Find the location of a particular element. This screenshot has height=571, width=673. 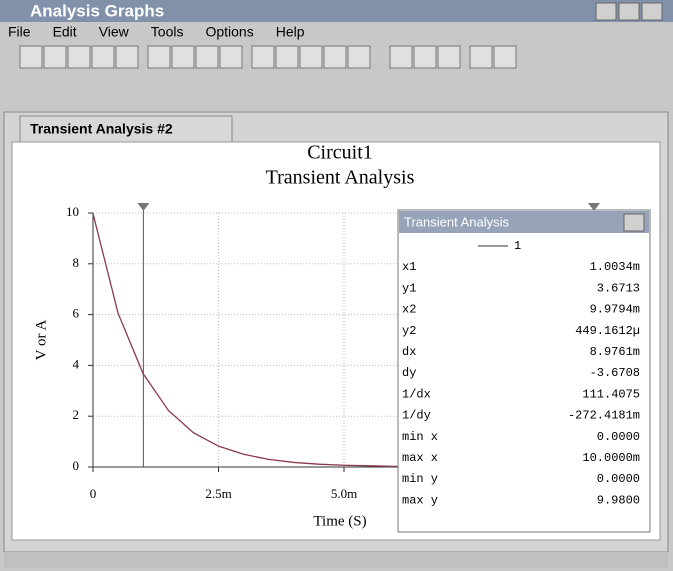

panel-key: x2 is located at coordinates (409, 310).